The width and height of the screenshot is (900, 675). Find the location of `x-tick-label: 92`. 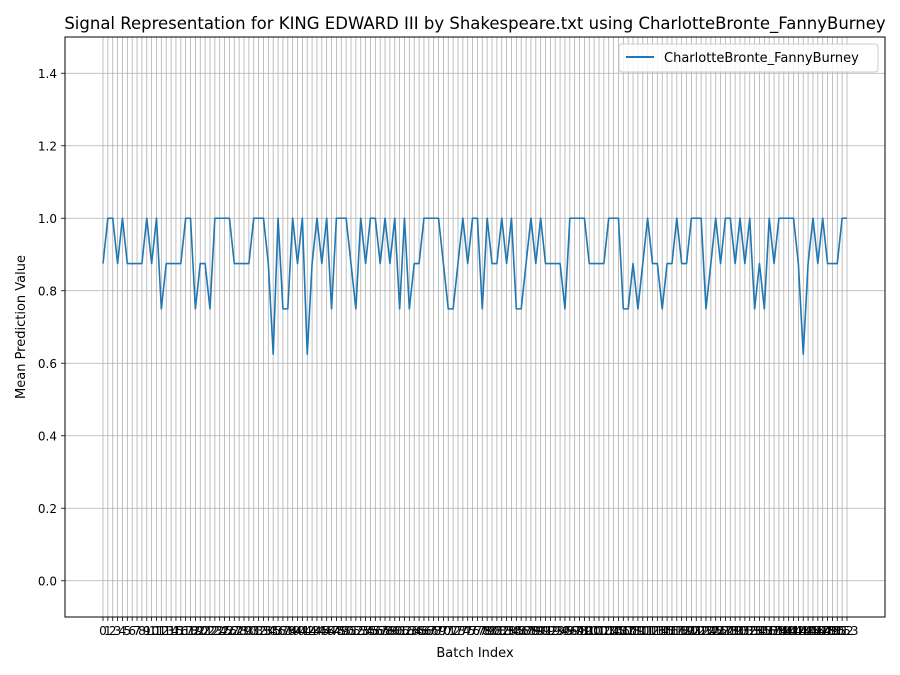

x-tick-label: 92 is located at coordinates (550, 631).